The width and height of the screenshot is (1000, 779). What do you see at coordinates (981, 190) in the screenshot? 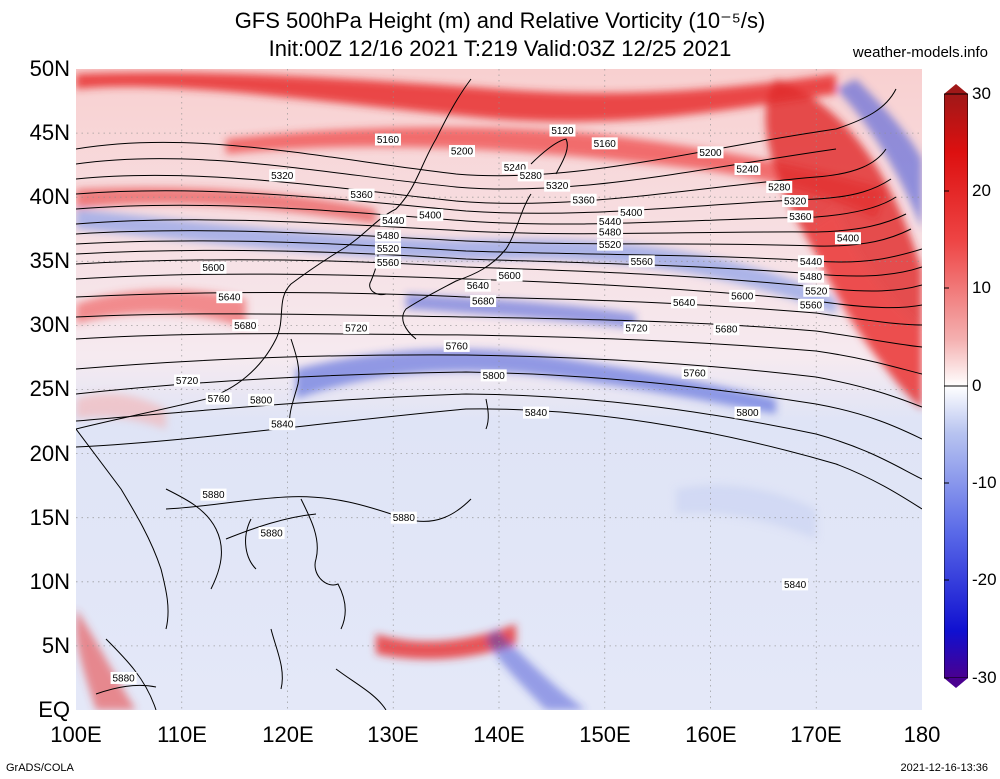
I see `colorbar-label-20: 20` at bounding box center [981, 190].